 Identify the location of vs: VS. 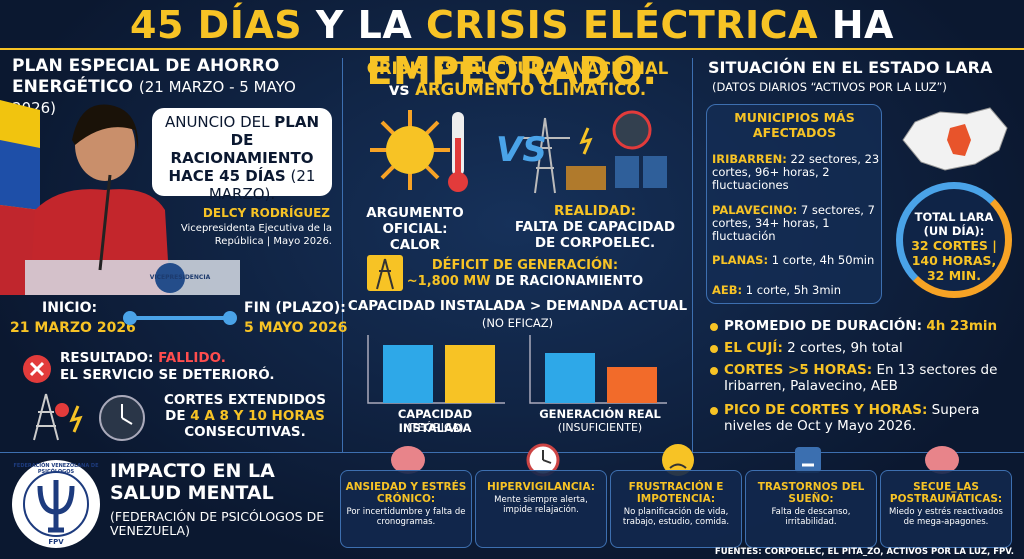
(521, 150).